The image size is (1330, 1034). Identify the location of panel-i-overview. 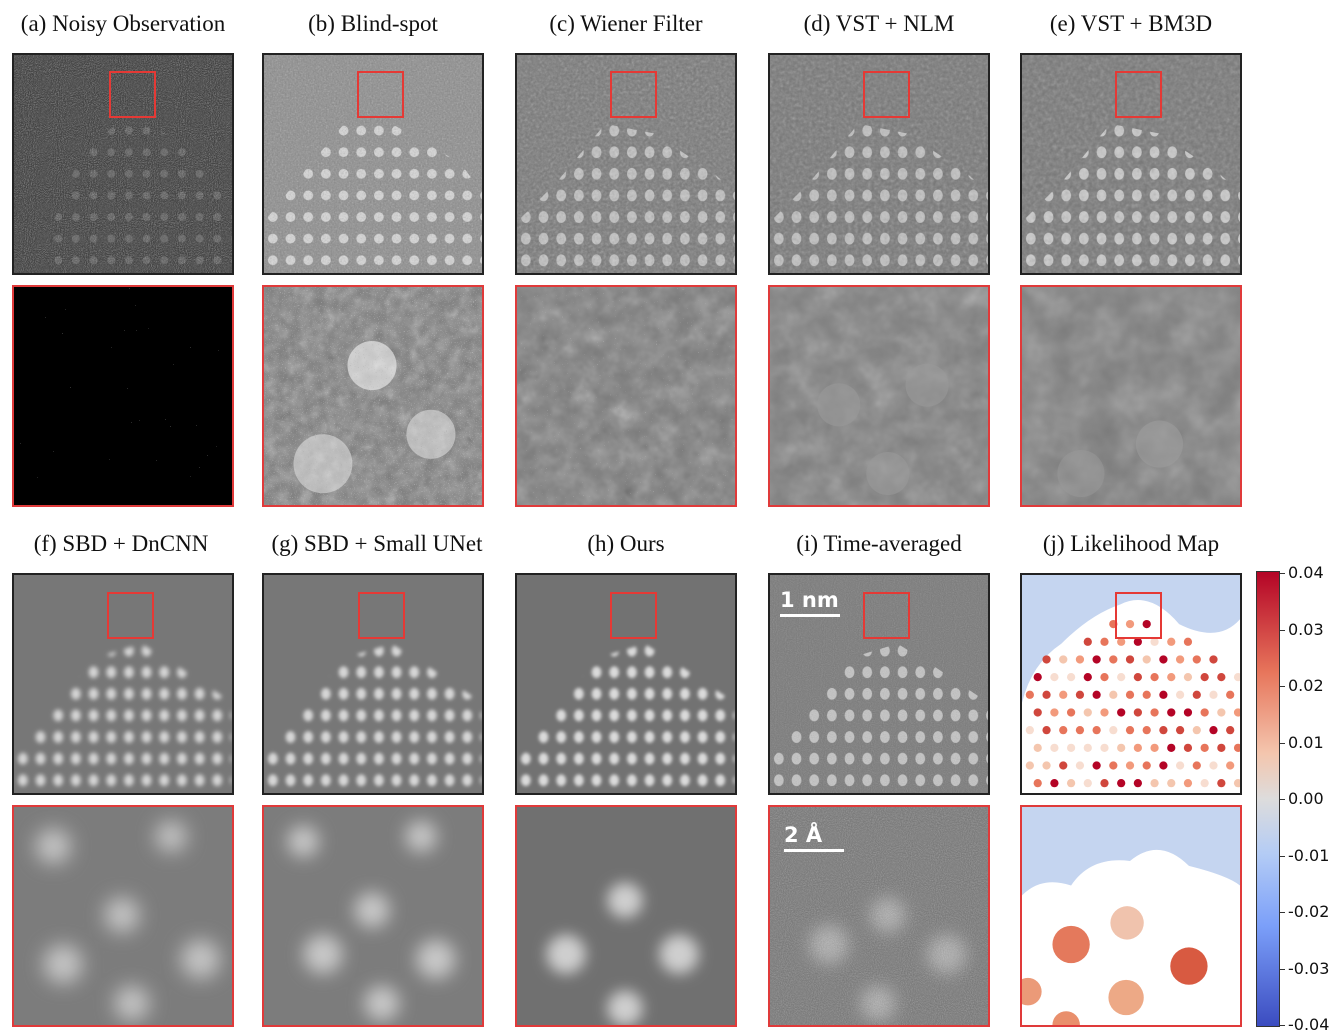
(879, 684).